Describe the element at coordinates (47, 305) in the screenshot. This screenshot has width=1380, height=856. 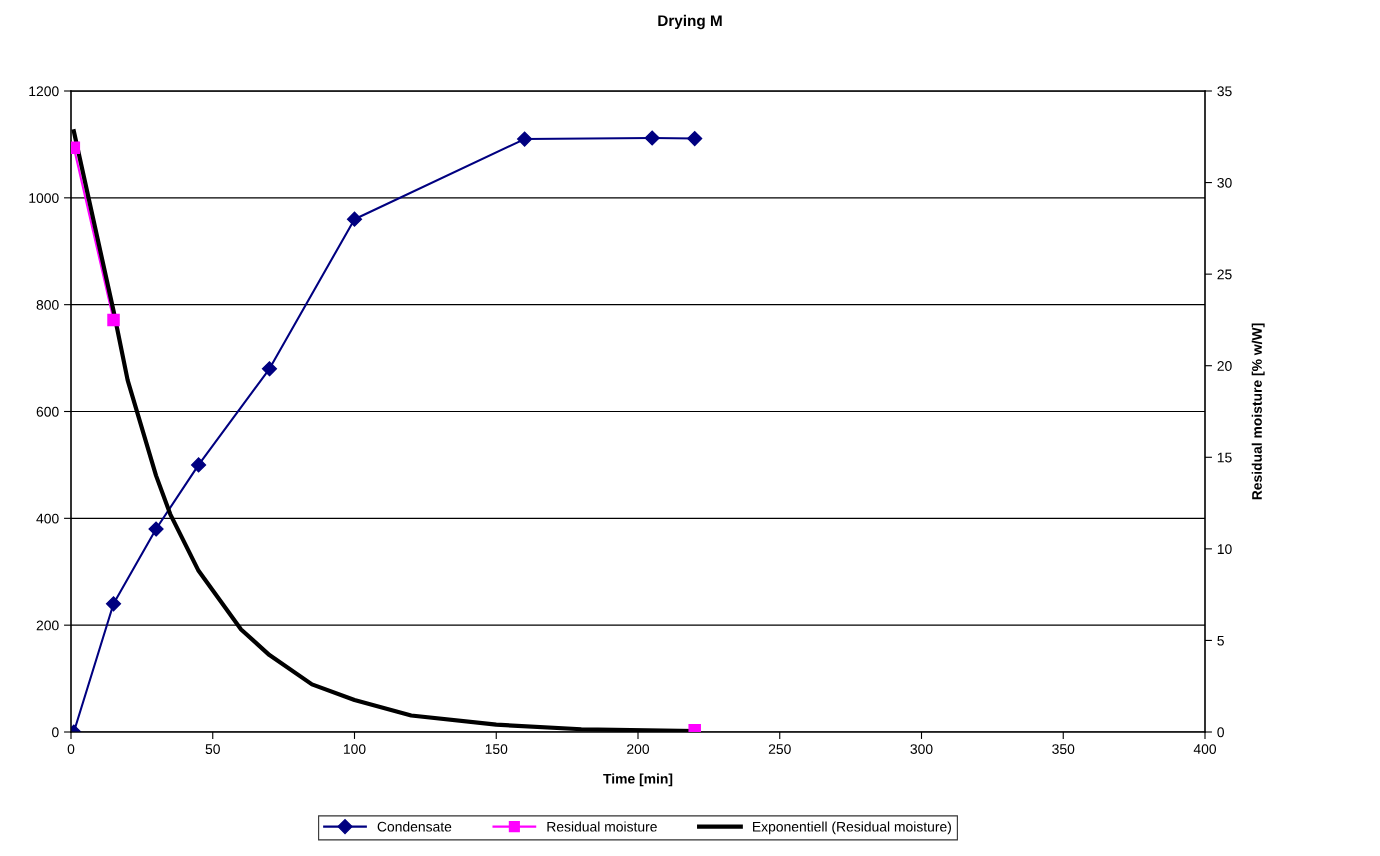
I see `y-tick-label: 800` at that location.